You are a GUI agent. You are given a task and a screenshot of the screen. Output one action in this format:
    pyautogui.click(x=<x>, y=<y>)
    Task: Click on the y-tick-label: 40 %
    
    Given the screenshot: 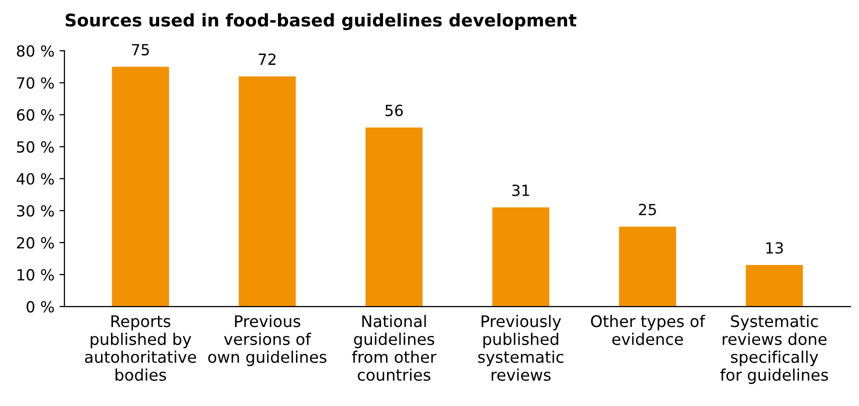 What is the action you would take?
    pyautogui.click(x=35, y=179)
    